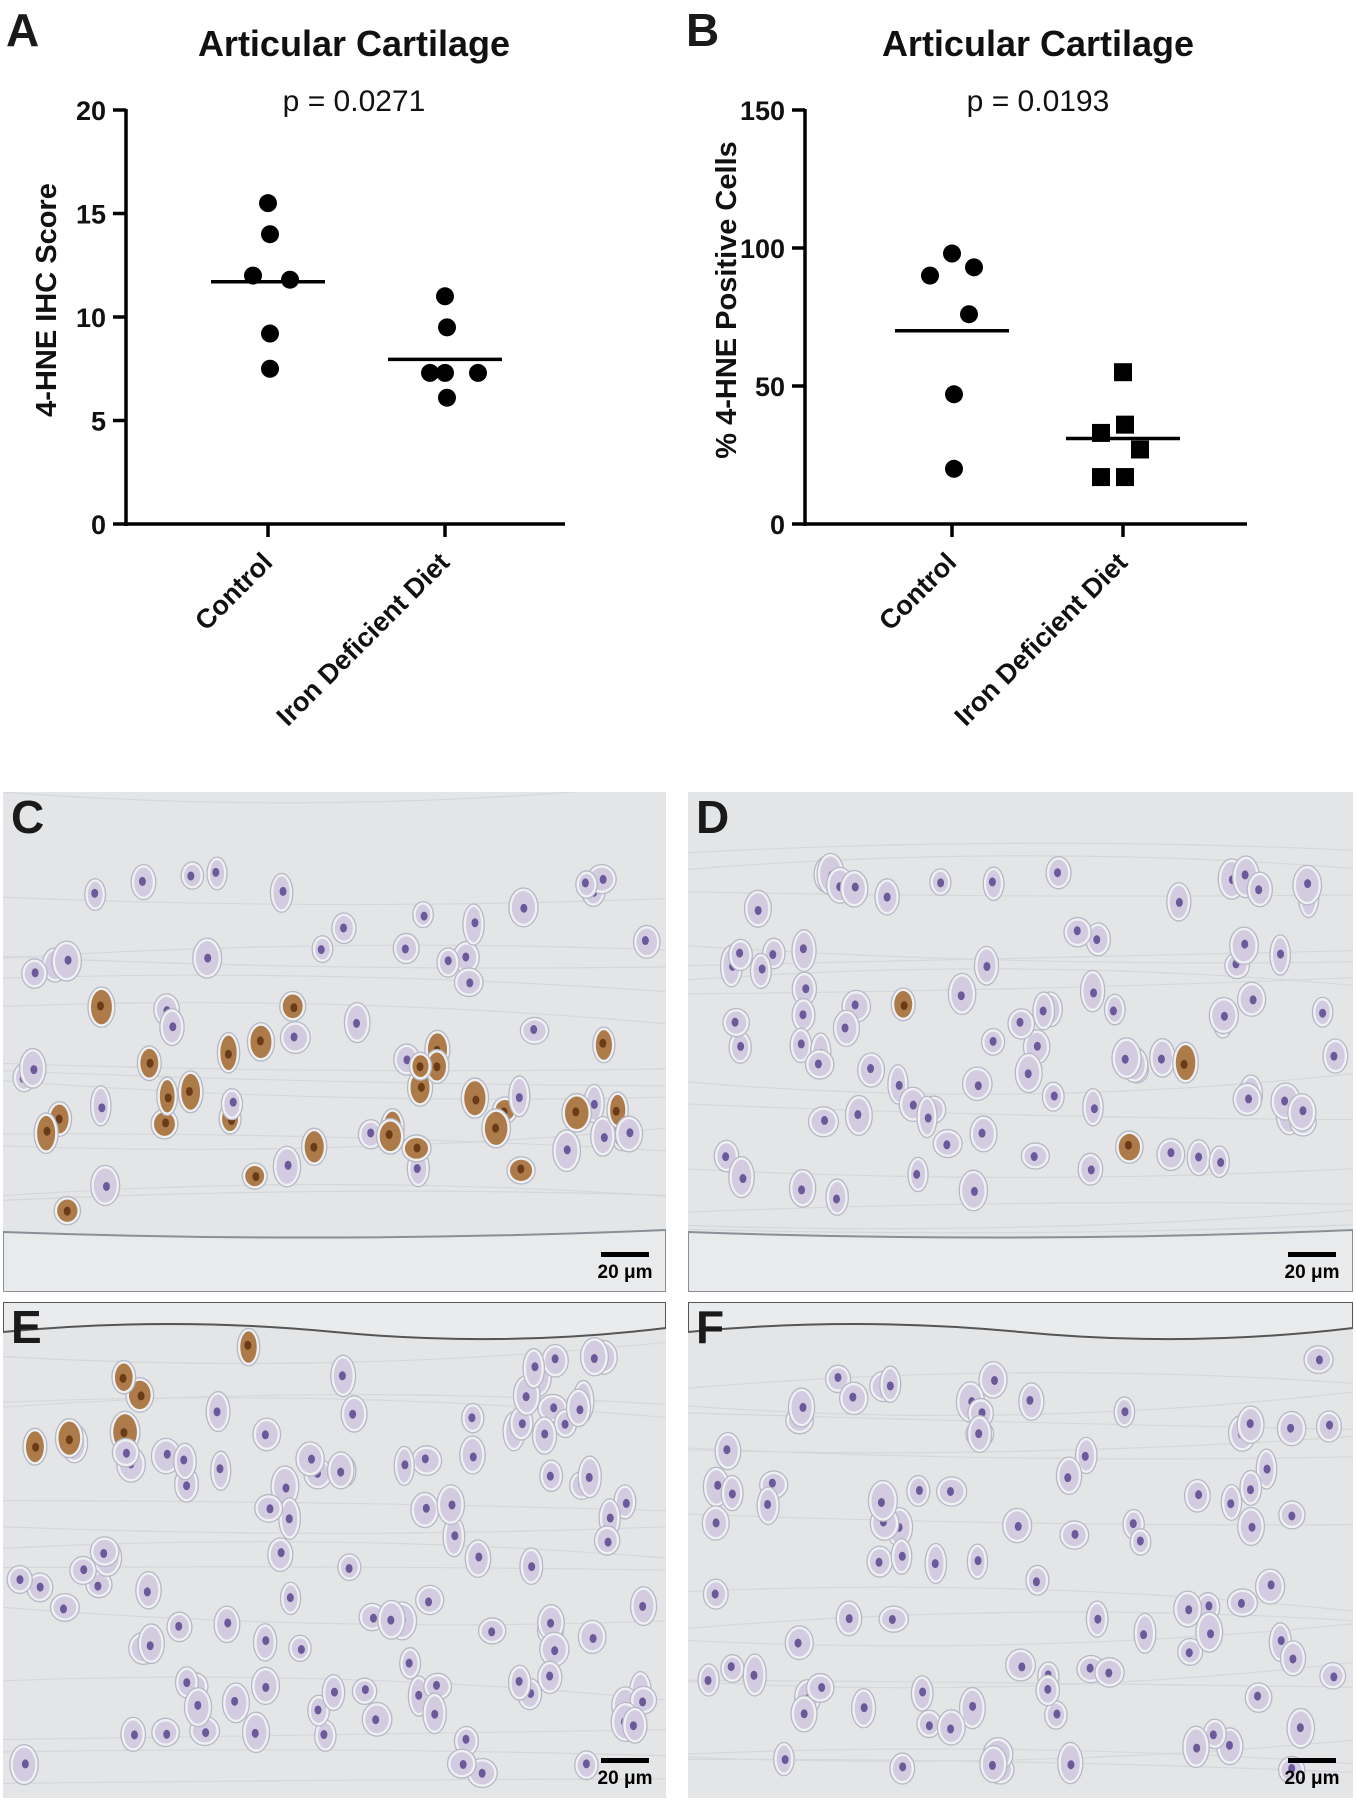 This screenshot has height=1800, width=1356. I want to click on chart-a-y-tick-label: 10, so click(91, 318).